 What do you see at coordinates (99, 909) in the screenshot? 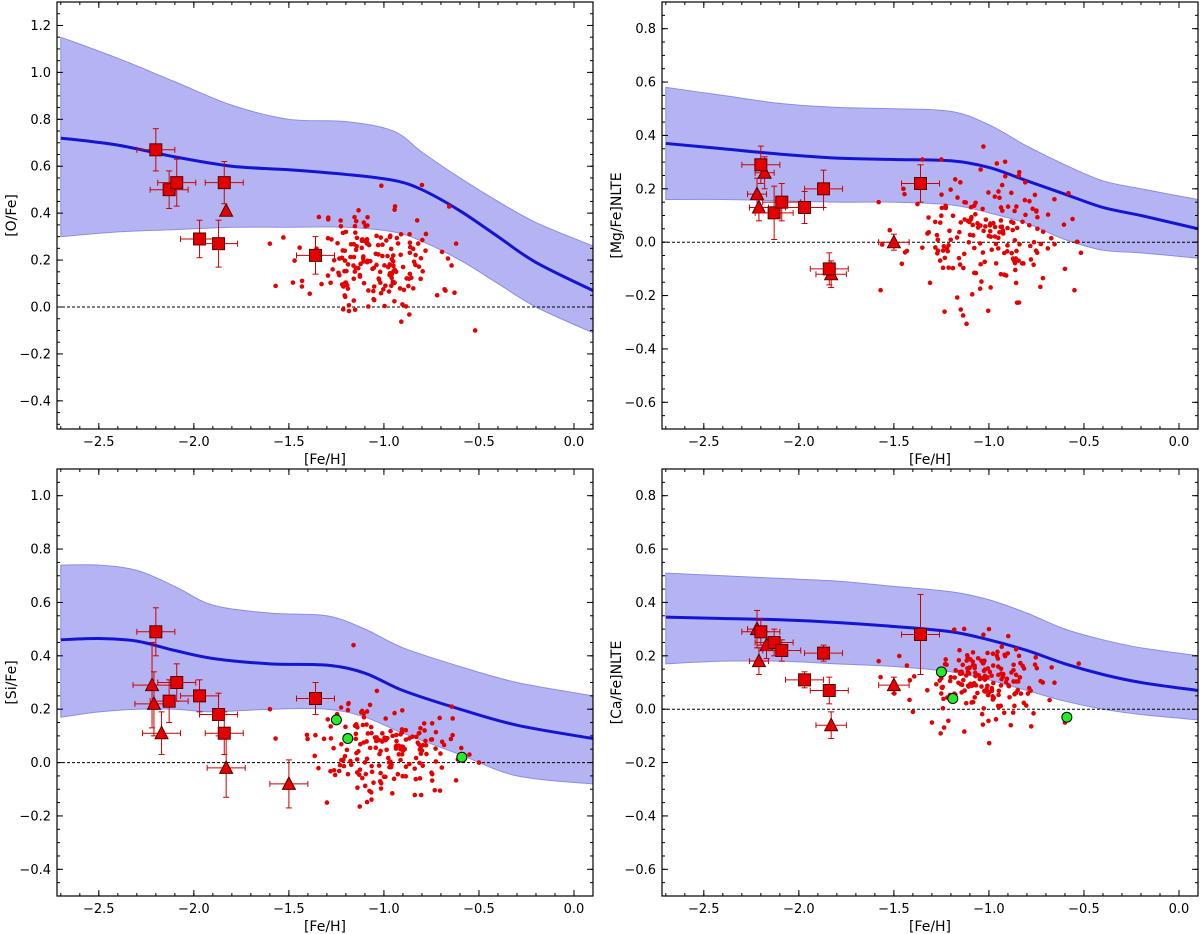
I see `x-tick-label: −2.5` at bounding box center [99, 909].